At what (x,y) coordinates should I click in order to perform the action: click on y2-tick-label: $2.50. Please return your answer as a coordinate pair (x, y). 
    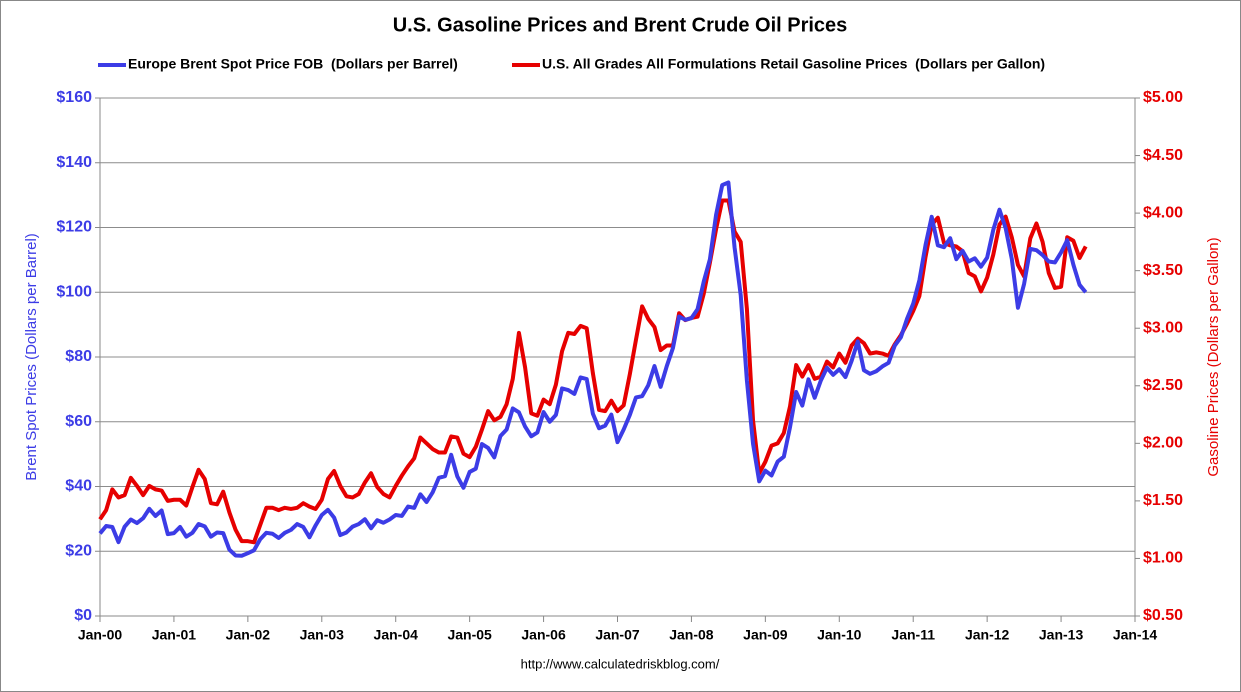
    Looking at the image, I should click on (1163, 385).